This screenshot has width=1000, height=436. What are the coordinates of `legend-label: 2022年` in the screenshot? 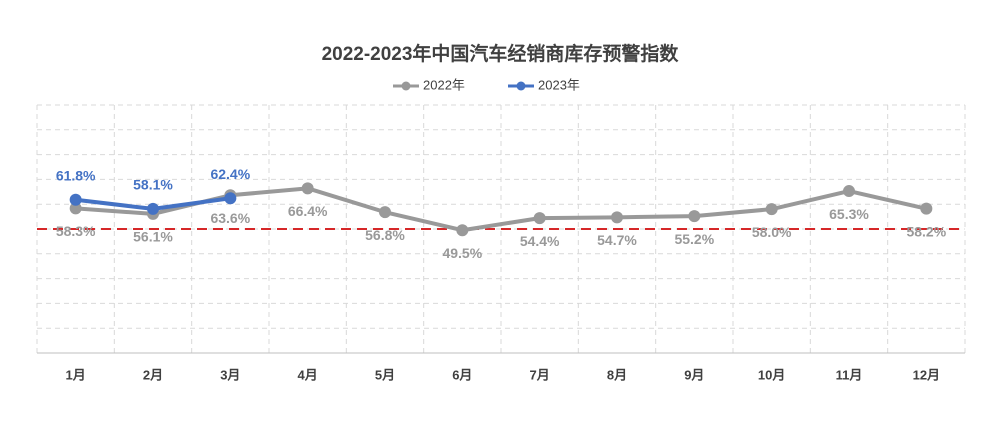 It's located at (444, 84).